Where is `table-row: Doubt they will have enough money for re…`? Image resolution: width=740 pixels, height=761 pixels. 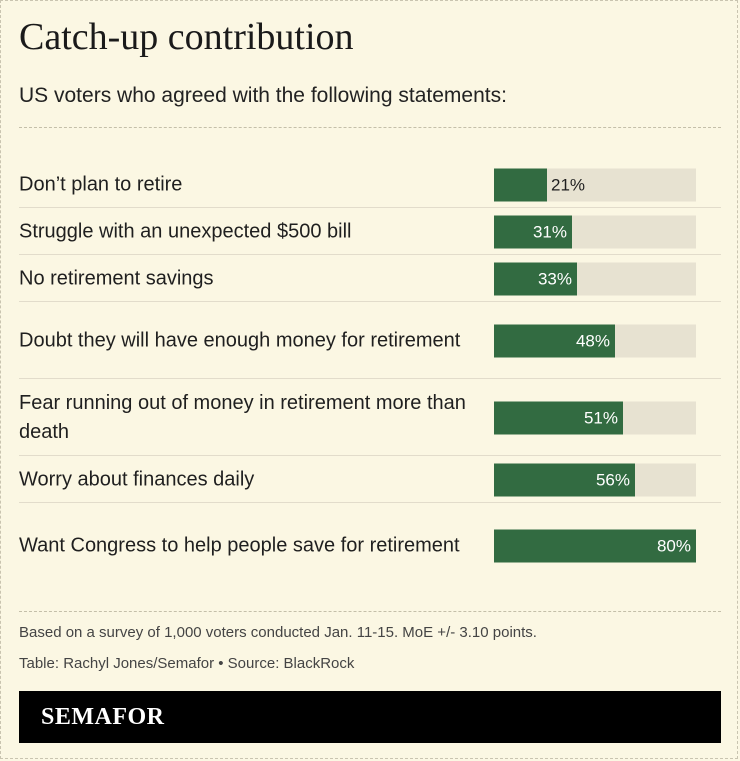 table-row: Doubt they will have enough money for re… is located at coordinates (370, 340).